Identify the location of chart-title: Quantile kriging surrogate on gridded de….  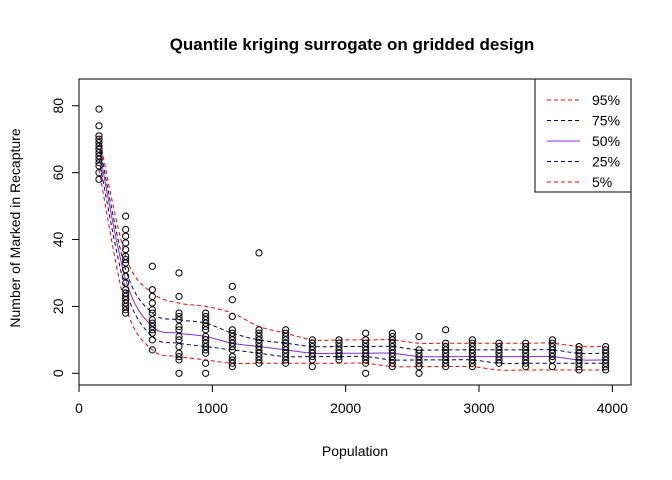
(352, 44).